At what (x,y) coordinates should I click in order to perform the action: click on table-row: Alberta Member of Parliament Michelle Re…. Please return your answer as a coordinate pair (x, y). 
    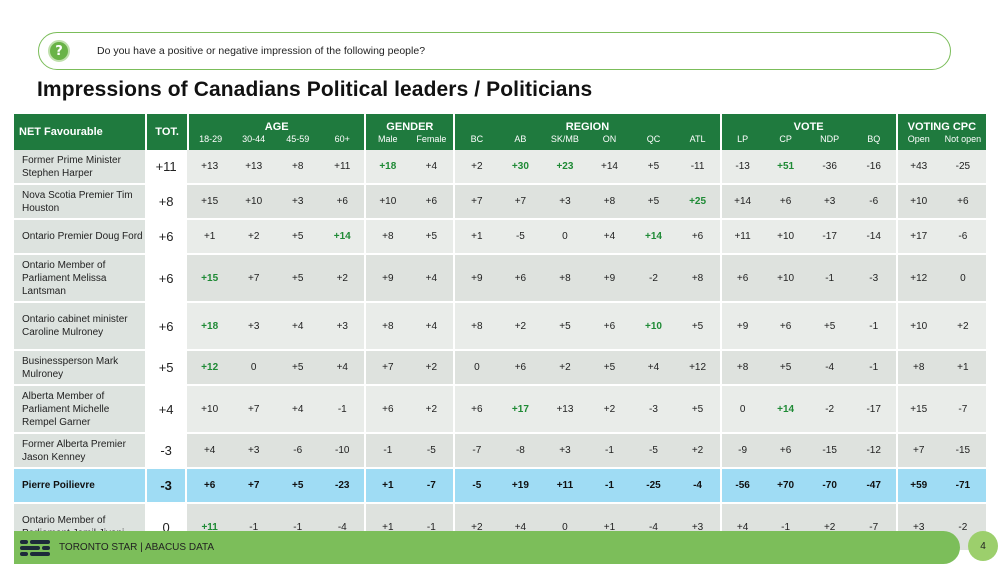
    Looking at the image, I should click on (500, 410).